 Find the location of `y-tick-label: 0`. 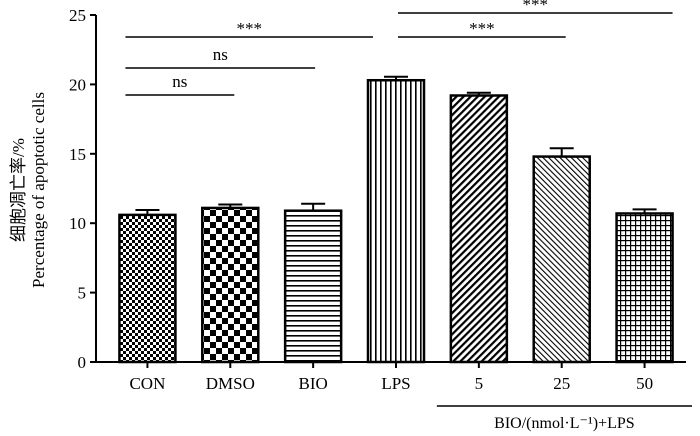

y-tick-label: 0 is located at coordinates (82, 362).